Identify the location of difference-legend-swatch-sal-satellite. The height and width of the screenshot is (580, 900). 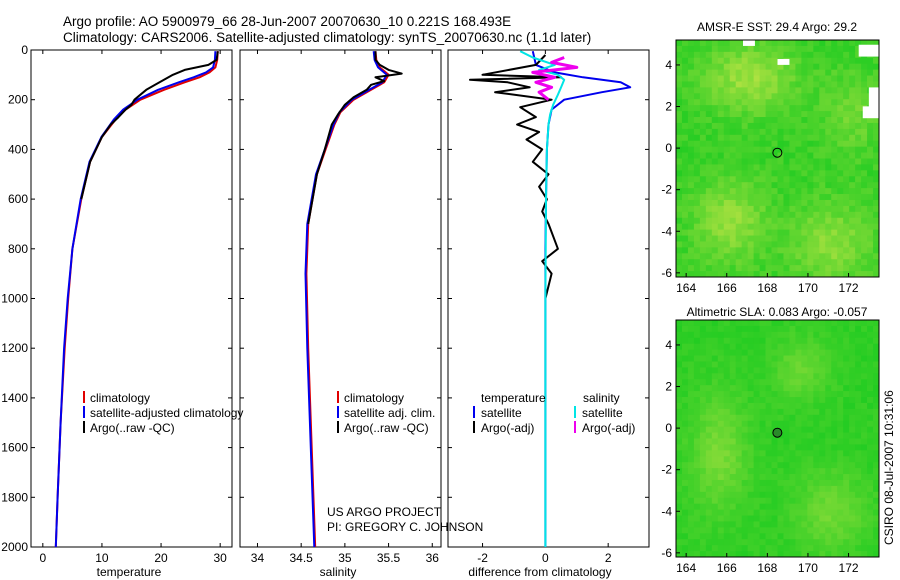
(575, 412).